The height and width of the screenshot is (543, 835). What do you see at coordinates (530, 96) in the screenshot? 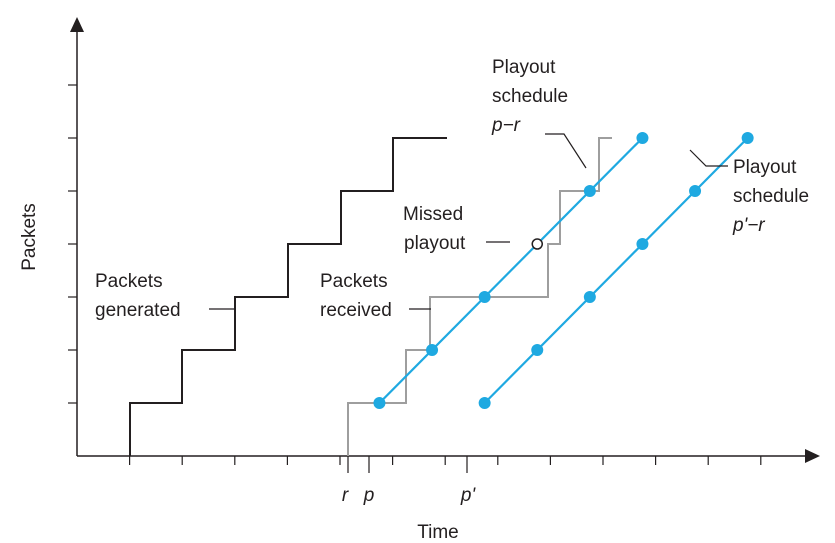
I see `schedule1-label-line2: schedule` at bounding box center [530, 96].